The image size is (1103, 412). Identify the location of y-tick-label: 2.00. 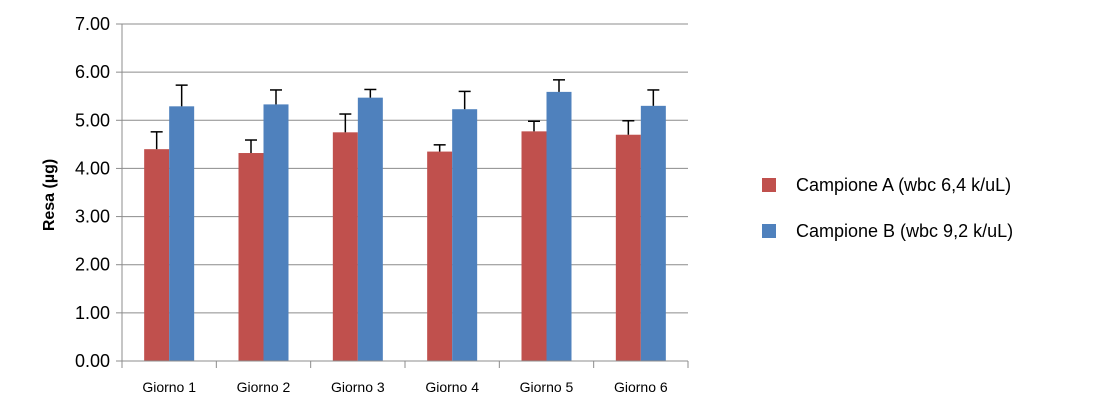
(92, 265).